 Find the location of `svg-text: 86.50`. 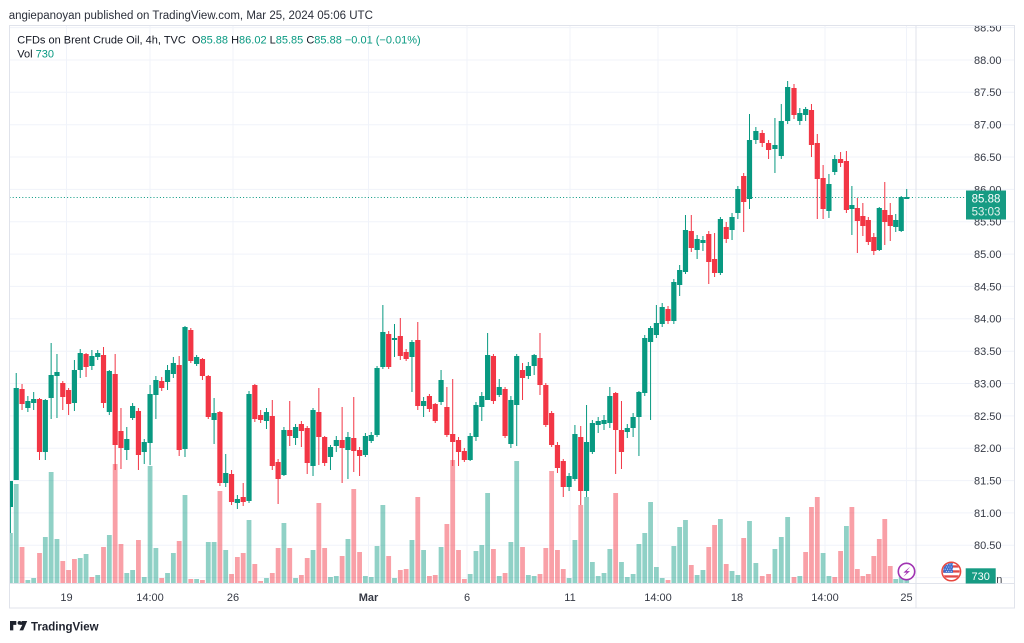

svg-text: 86.50 is located at coordinates (988, 158).